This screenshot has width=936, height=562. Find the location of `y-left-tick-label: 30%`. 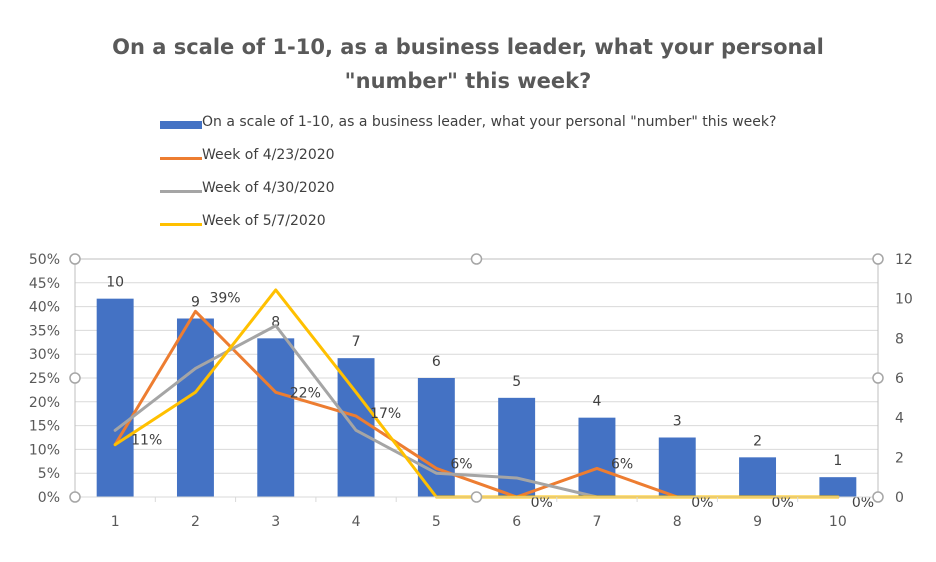

y-left-tick-label: 30% is located at coordinates (44, 355).